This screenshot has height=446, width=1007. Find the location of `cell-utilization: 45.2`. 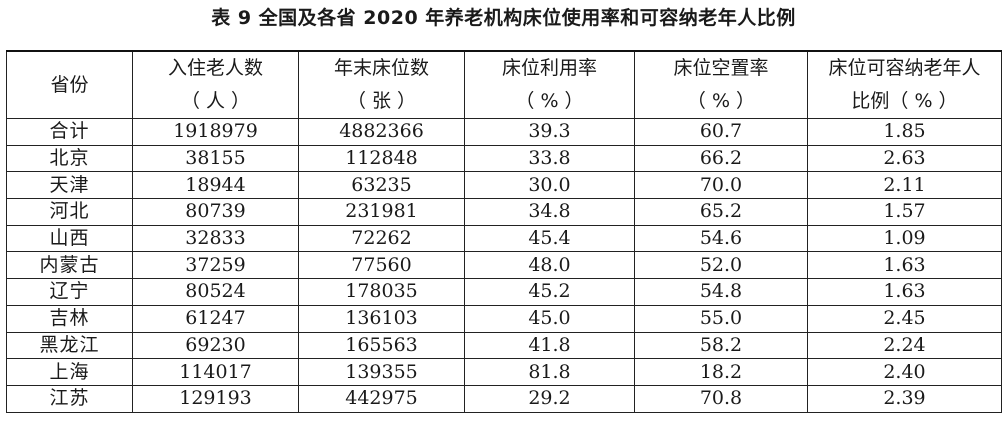

cell-utilization: 45.2 is located at coordinates (549, 292).